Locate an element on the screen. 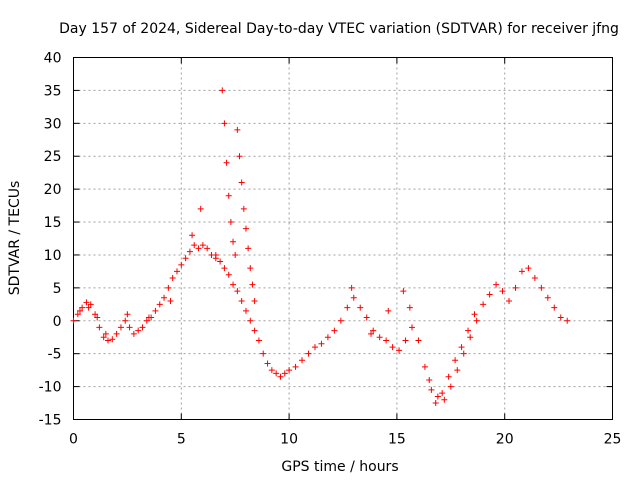 Image resolution: width=640 pixels, height=480 pixels. x-tick-label: 25 is located at coordinates (613, 440).